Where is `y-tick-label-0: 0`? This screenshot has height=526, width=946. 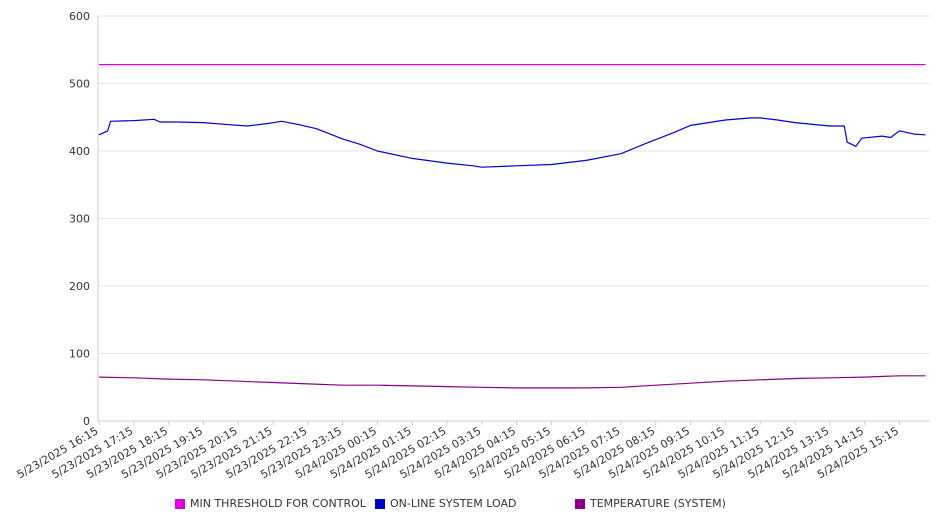
y-tick-label-0: 0 is located at coordinates (86, 421).